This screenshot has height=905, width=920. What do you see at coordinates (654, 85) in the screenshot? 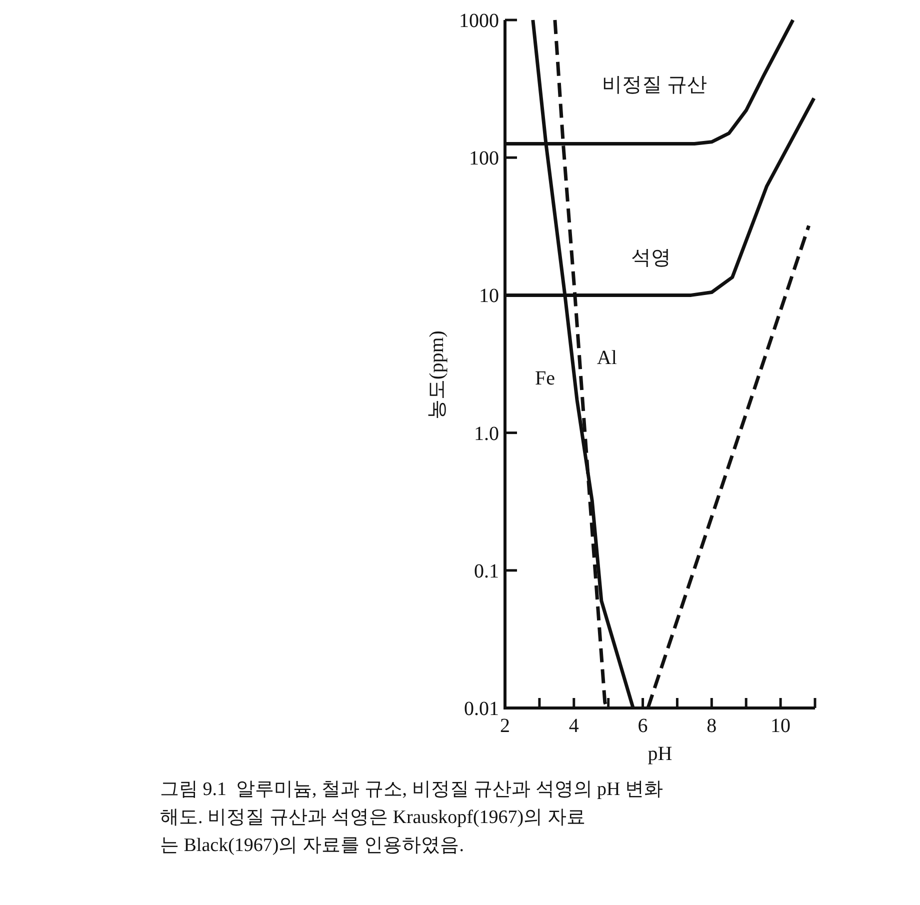
I see `text: 비정질 규산` at bounding box center [654, 85].